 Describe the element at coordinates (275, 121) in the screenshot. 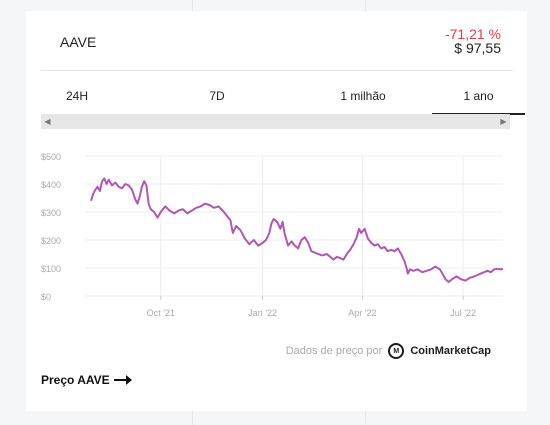

I see `chart-scrollbar: ◀ ▶` at that location.